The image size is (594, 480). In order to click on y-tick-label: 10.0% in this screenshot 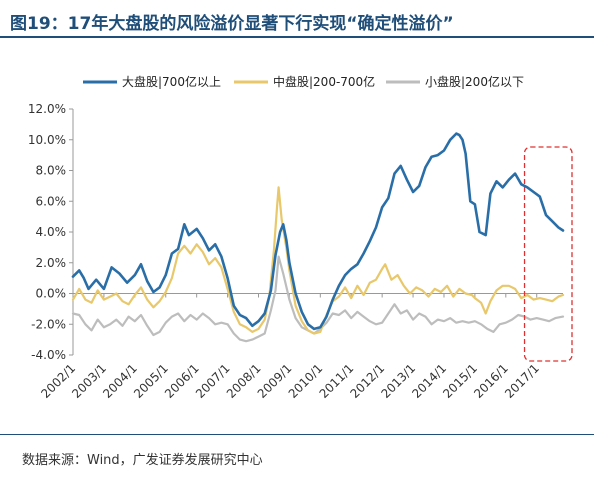, I will do `click(47, 140)`.